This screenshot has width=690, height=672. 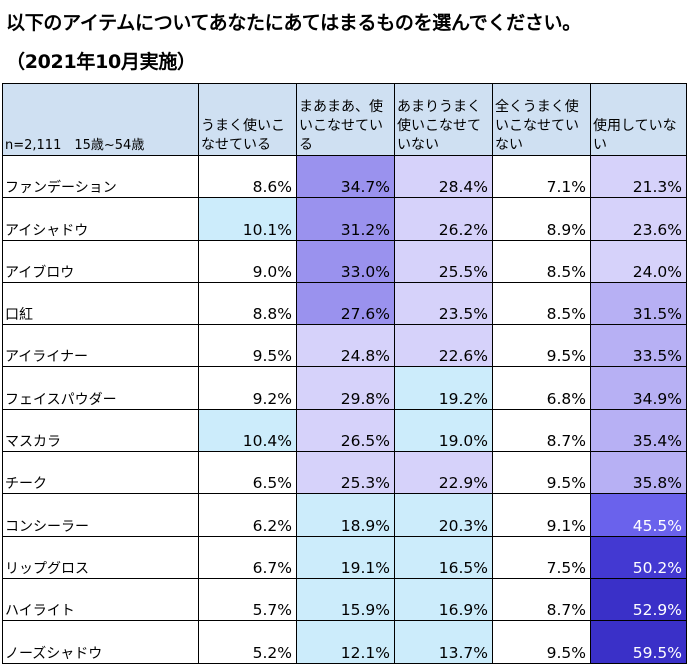 What do you see at coordinates (638, 346) in the screenshot?
I see `value-cell: 33.5%` at bounding box center [638, 346].